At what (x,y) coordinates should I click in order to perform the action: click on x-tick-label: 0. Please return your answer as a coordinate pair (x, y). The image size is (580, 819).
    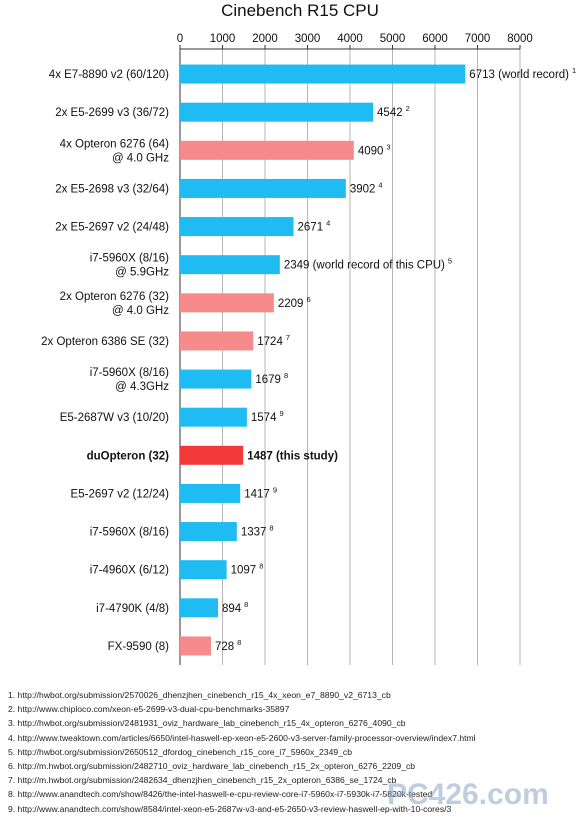
    Looking at the image, I should click on (180, 39).